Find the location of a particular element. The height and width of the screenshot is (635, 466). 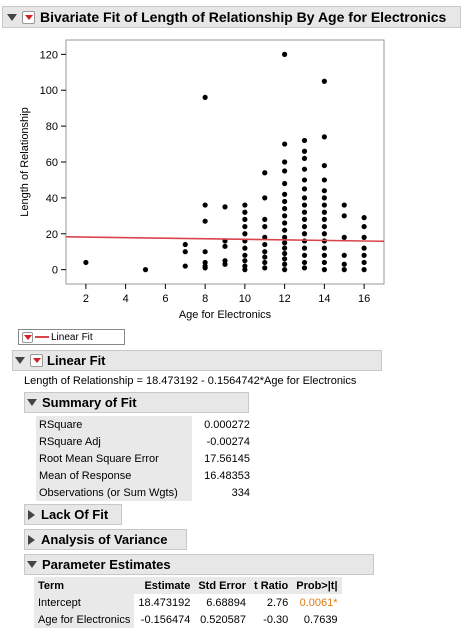

legend: Linear Fit is located at coordinates (71, 337).